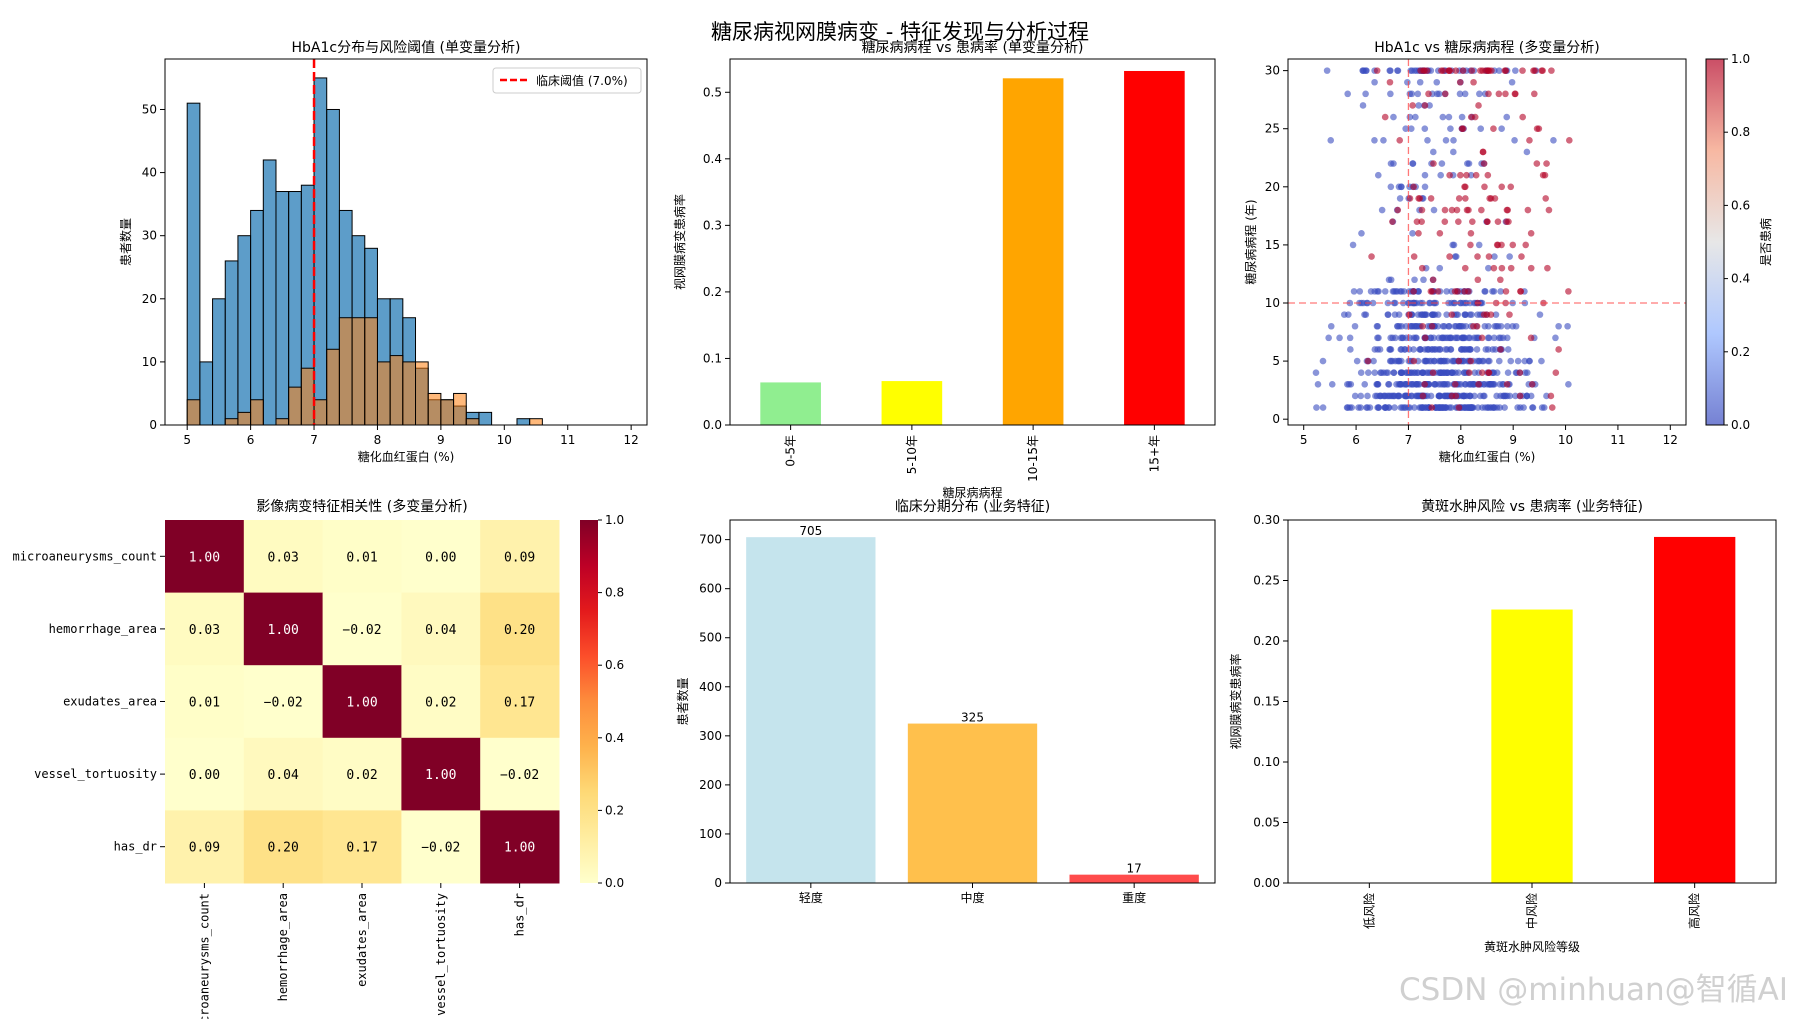 The image size is (1800, 1023). Describe the element at coordinates (1740, 352) in the screenshot. I see `colorbar-tick-label: 0.2` at that location.